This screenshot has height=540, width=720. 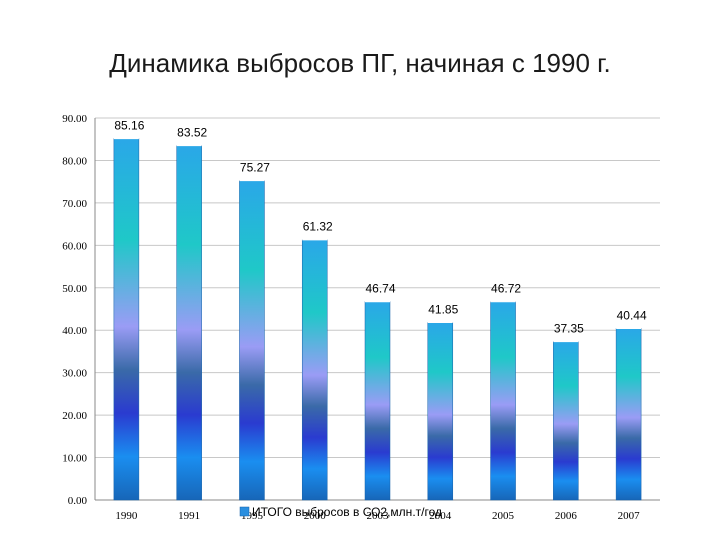 I want to click on data-label: 46.72, so click(x=506, y=289).